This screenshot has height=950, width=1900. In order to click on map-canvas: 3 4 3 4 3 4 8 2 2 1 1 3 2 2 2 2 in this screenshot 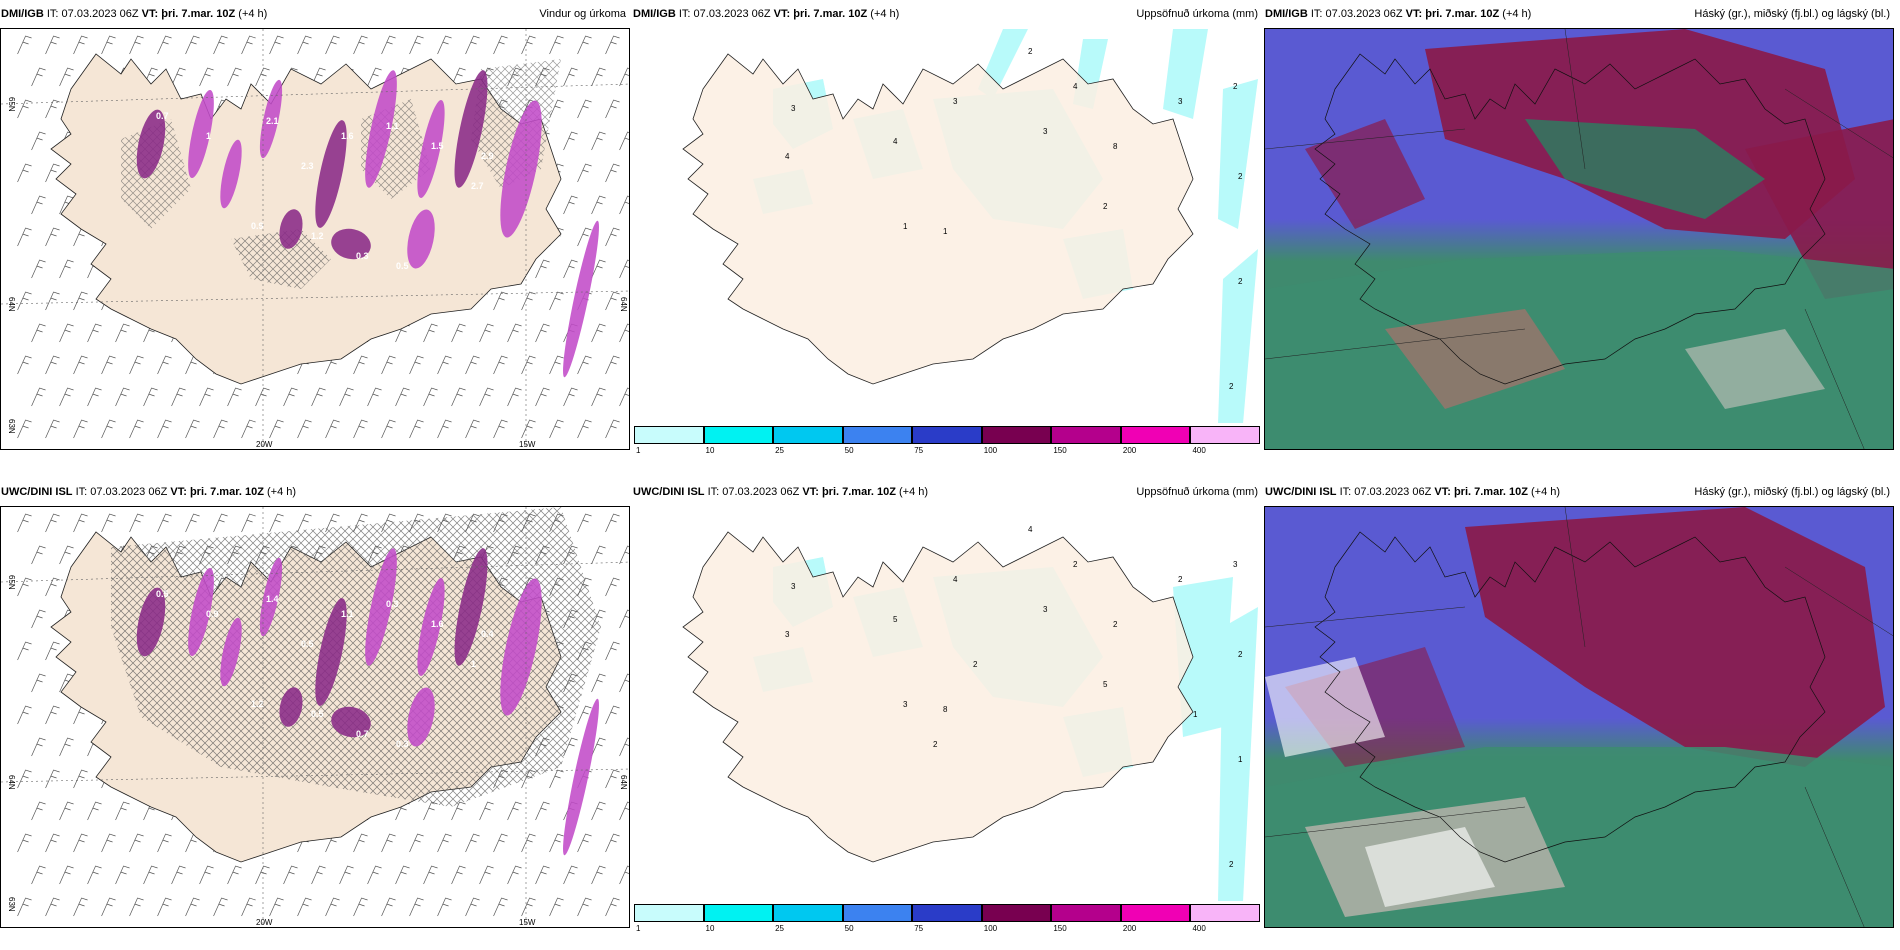, I will do `click(970, 226)`.